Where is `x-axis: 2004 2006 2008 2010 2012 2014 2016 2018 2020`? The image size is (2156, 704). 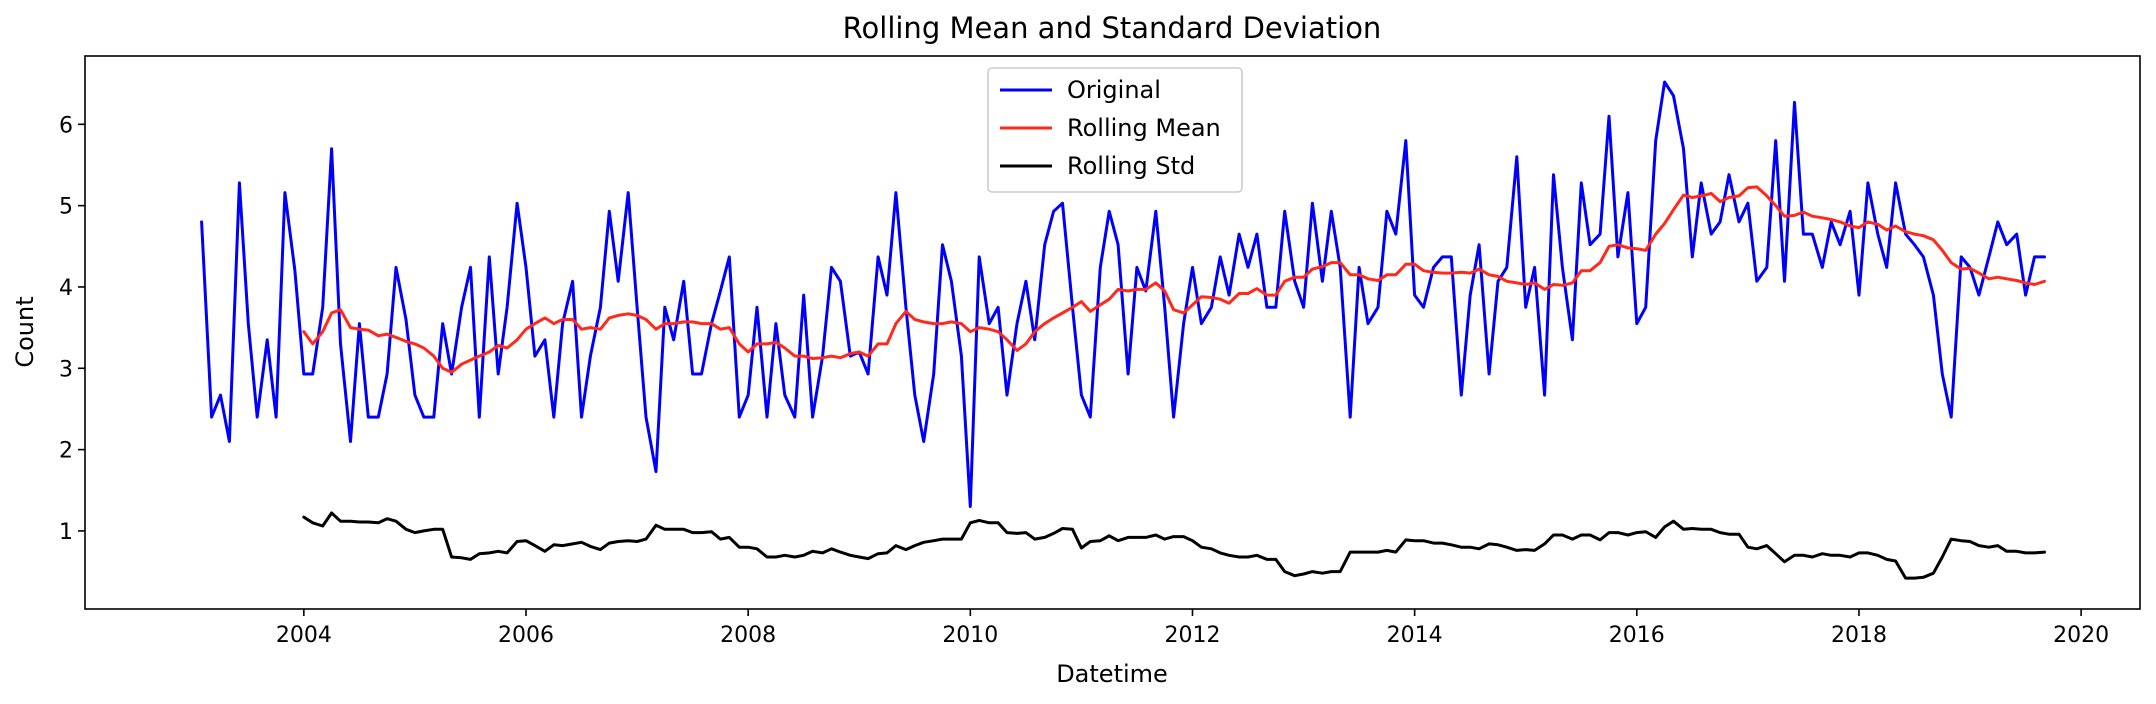 x-axis: 2004 2006 2008 2010 2012 2014 2016 2018 2020 is located at coordinates (1192, 628).